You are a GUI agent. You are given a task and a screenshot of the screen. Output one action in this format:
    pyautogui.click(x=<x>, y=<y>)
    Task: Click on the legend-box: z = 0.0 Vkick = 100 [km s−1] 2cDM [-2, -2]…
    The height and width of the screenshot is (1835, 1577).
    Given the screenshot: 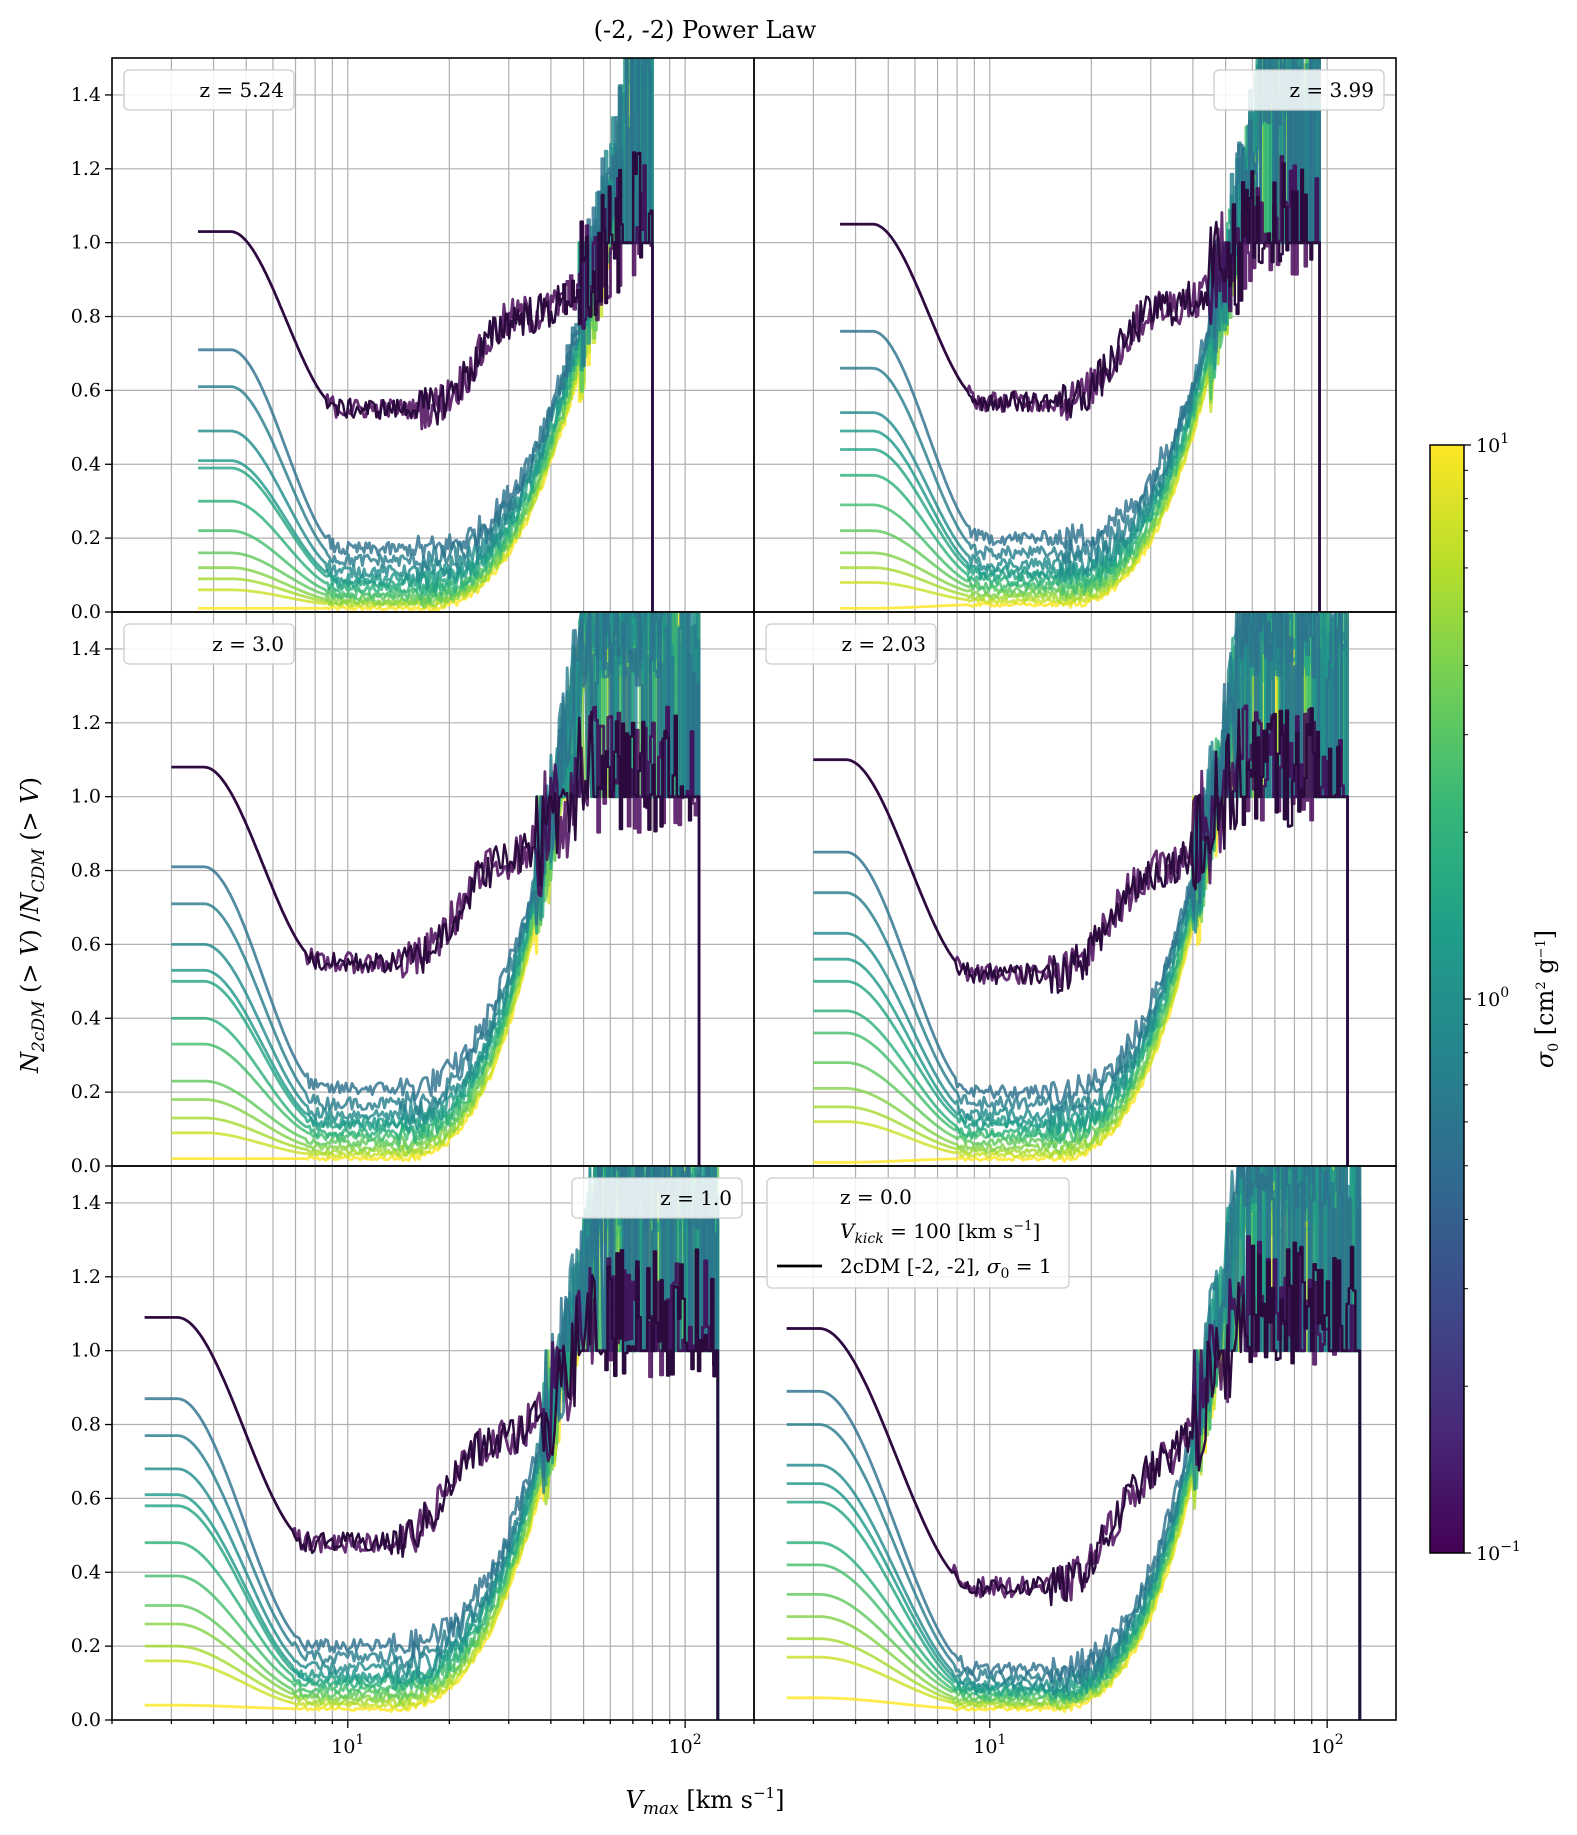 What is the action you would take?
    pyautogui.click(x=918, y=1233)
    